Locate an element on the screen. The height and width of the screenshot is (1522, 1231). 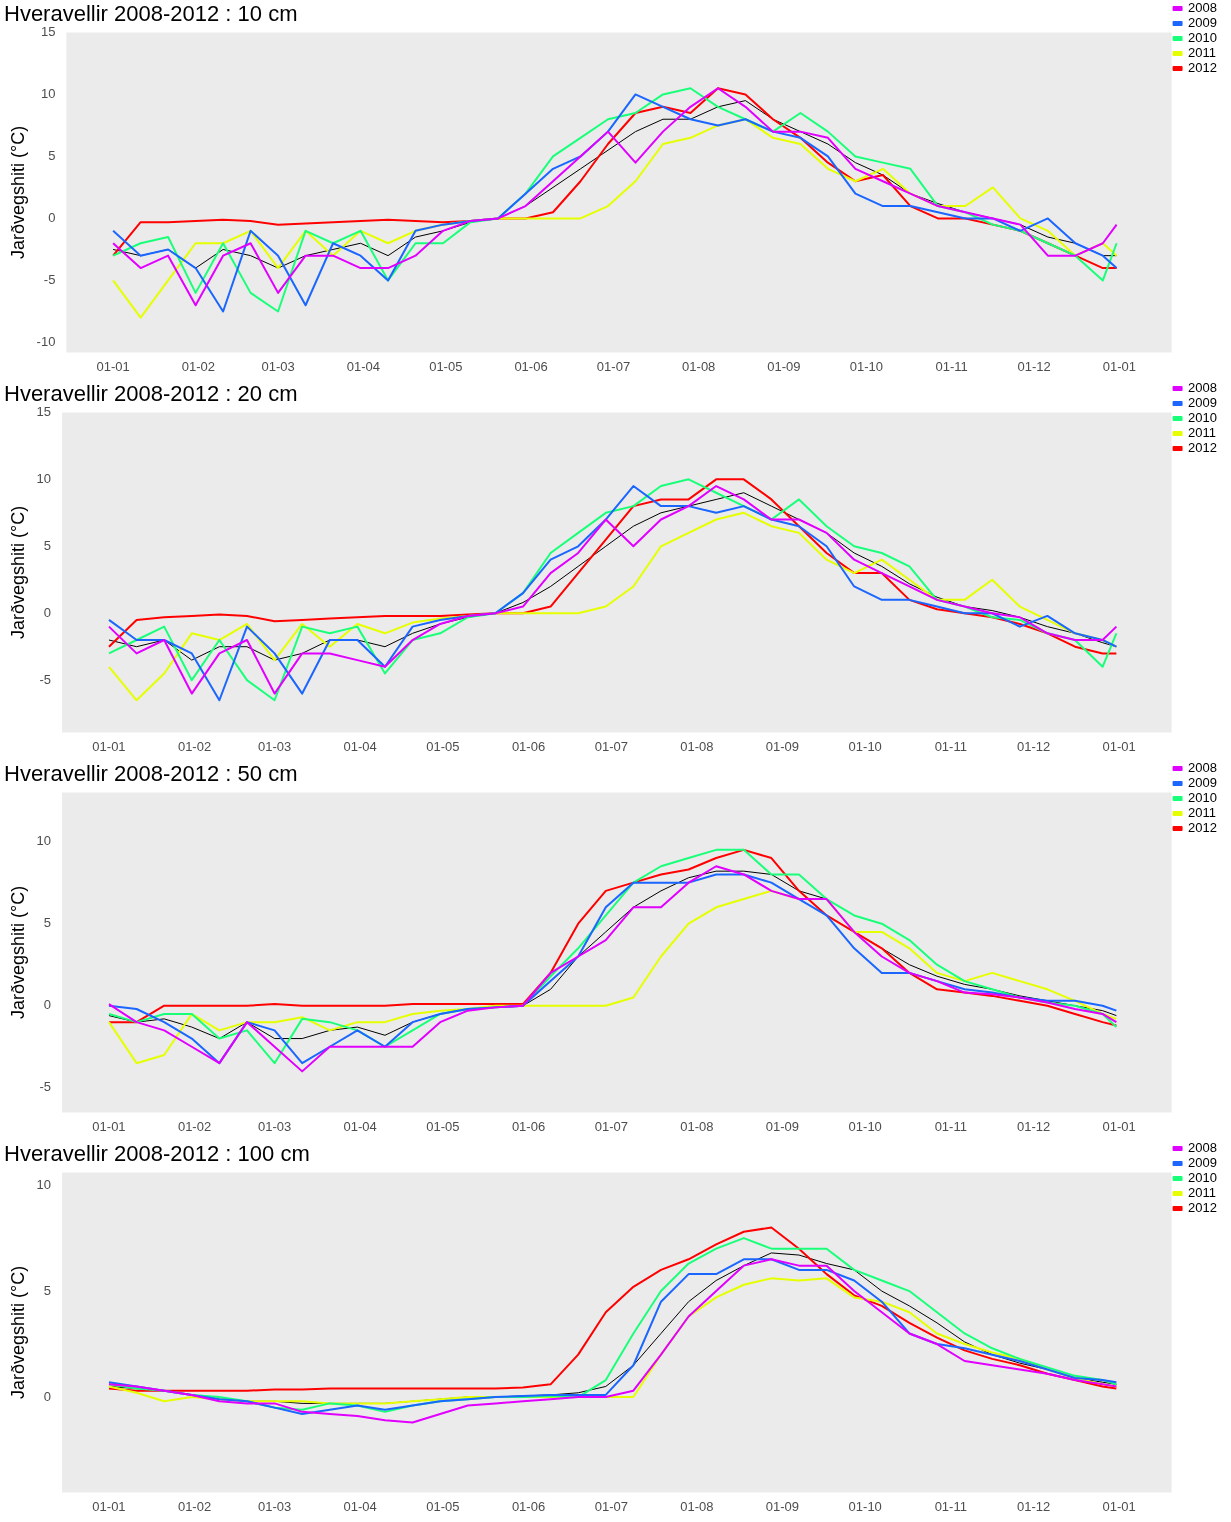
chart-title: Hveravellir 2008-2012 : 50 cm is located at coordinates (151, 774).